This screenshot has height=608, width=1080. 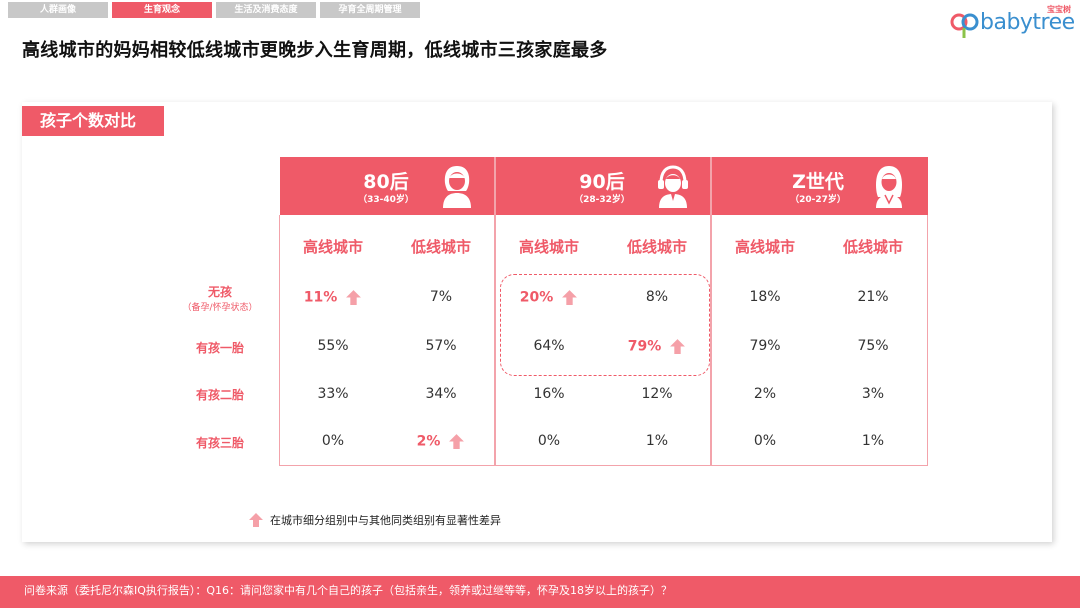 What do you see at coordinates (964, 25) in the screenshot?
I see `babytree-logo-icon` at bounding box center [964, 25].